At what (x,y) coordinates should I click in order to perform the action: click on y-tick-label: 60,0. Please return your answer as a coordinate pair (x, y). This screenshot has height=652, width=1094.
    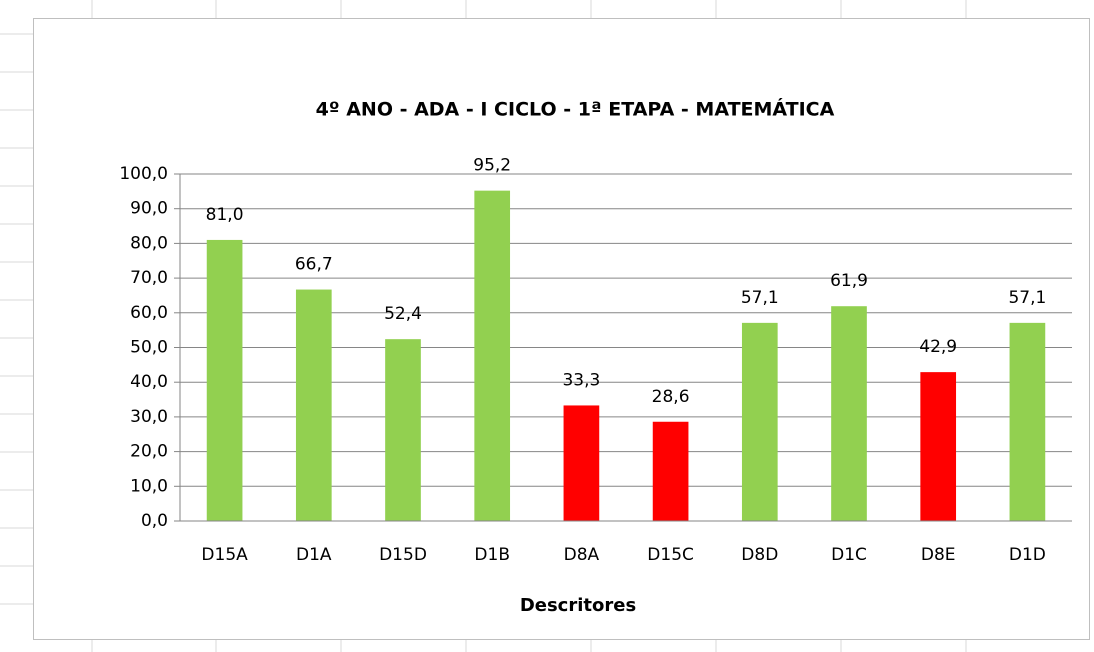
    Looking at the image, I should click on (149, 313).